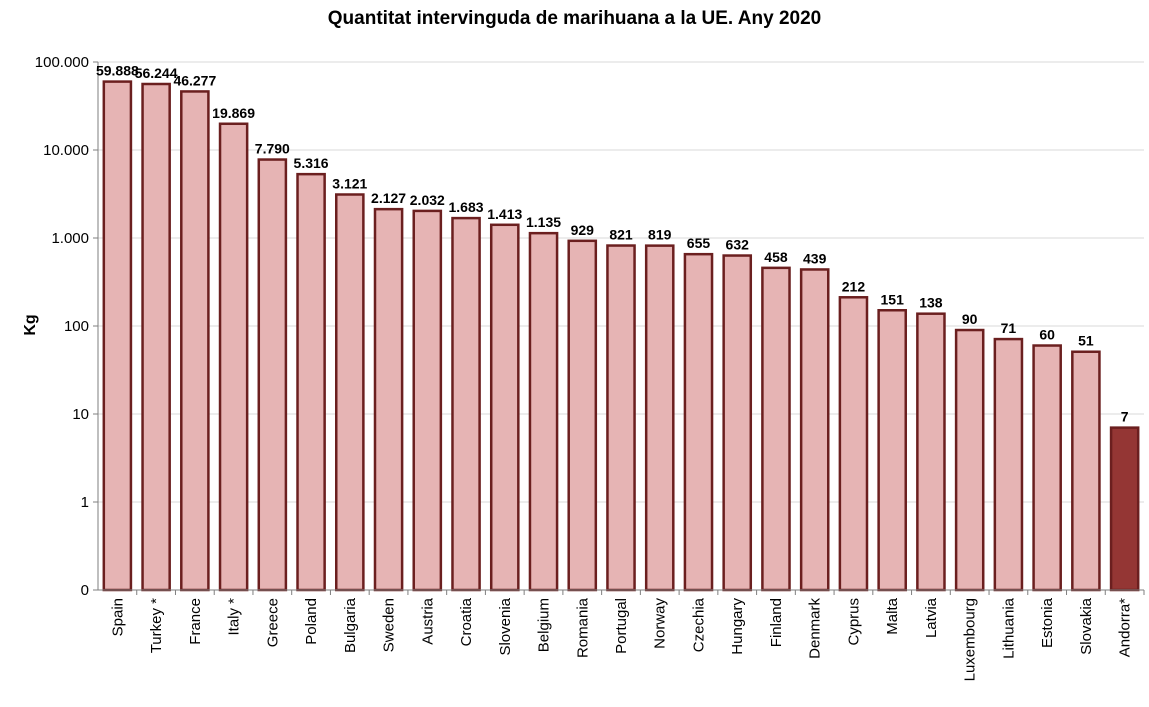 This screenshot has height=707, width=1149. What do you see at coordinates (427, 620) in the screenshot?
I see `category-label: Austria` at bounding box center [427, 620].